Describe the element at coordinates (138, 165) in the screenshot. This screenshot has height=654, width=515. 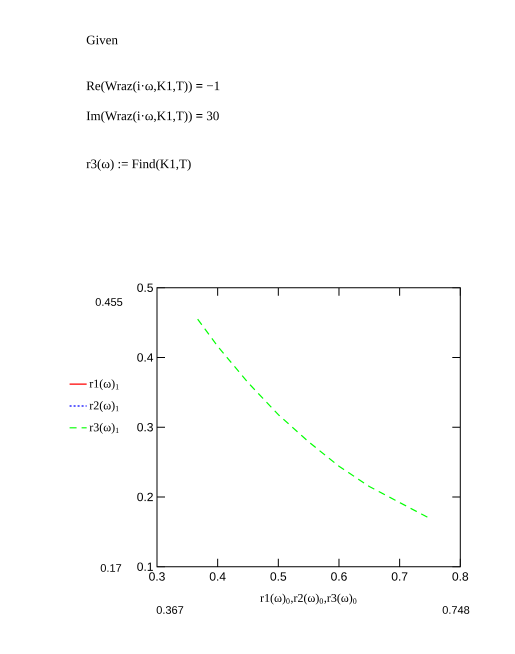
I see `text: r3(ω) := Find(K1,T)` at that location.